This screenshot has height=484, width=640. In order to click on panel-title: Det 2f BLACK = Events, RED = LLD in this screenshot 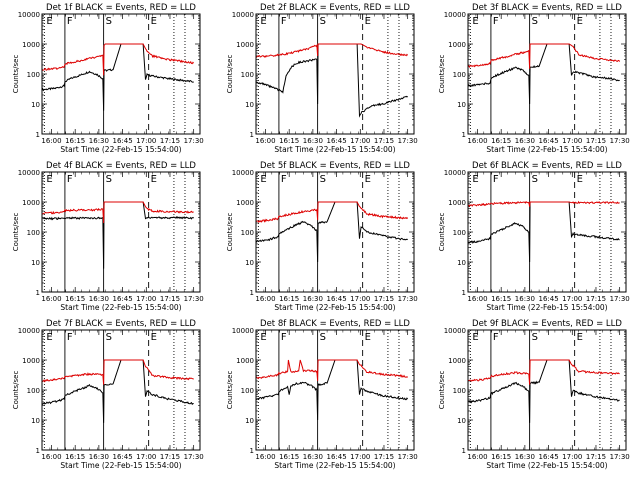, I will do `click(335, 8)`.